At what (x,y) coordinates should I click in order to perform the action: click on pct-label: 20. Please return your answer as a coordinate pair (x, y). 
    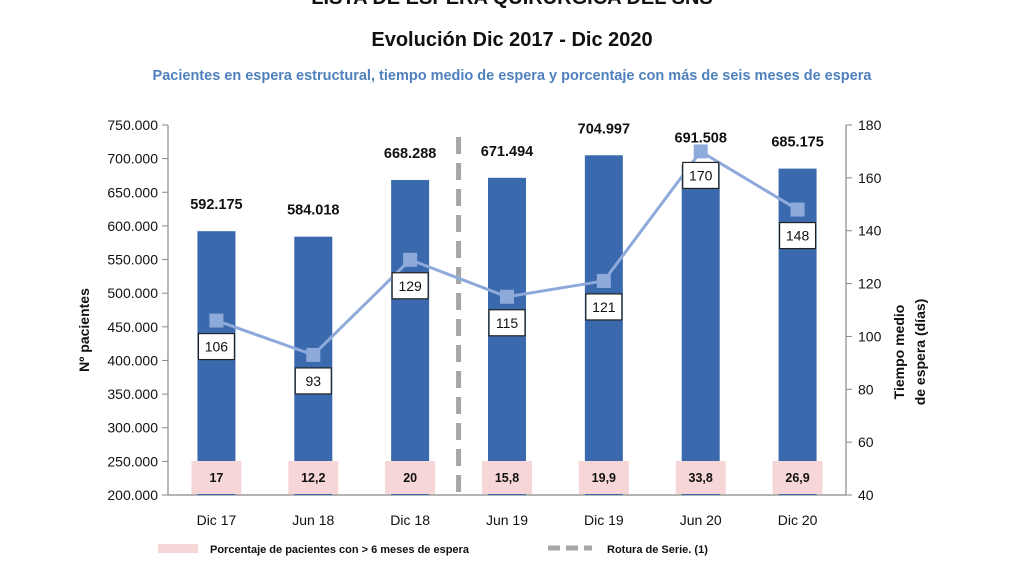
    Looking at the image, I should click on (410, 478).